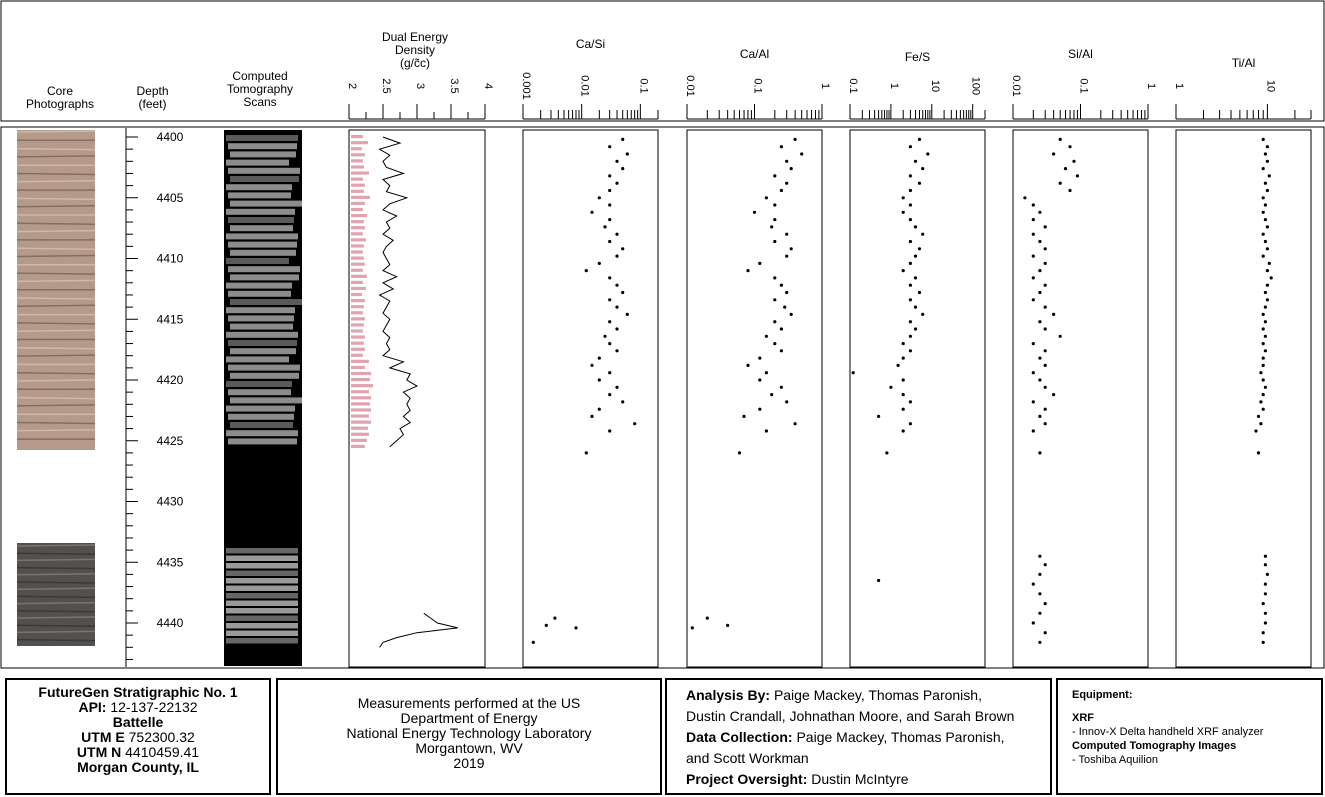  What do you see at coordinates (161, 737) in the screenshot?
I see `utm-e-value: 752300.32` at bounding box center [161, 737].